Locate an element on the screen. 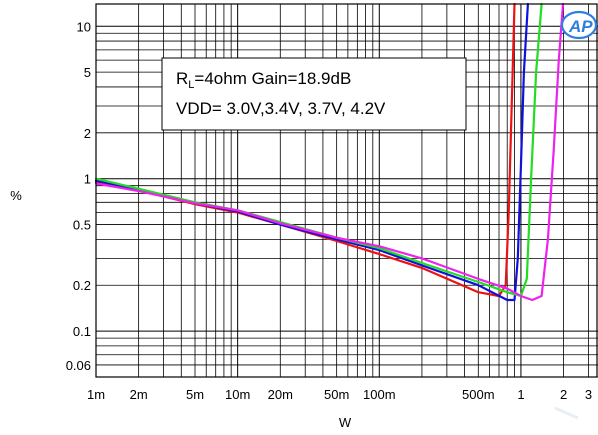  ap-logo-text: AP is located at coordinates (580, 26).